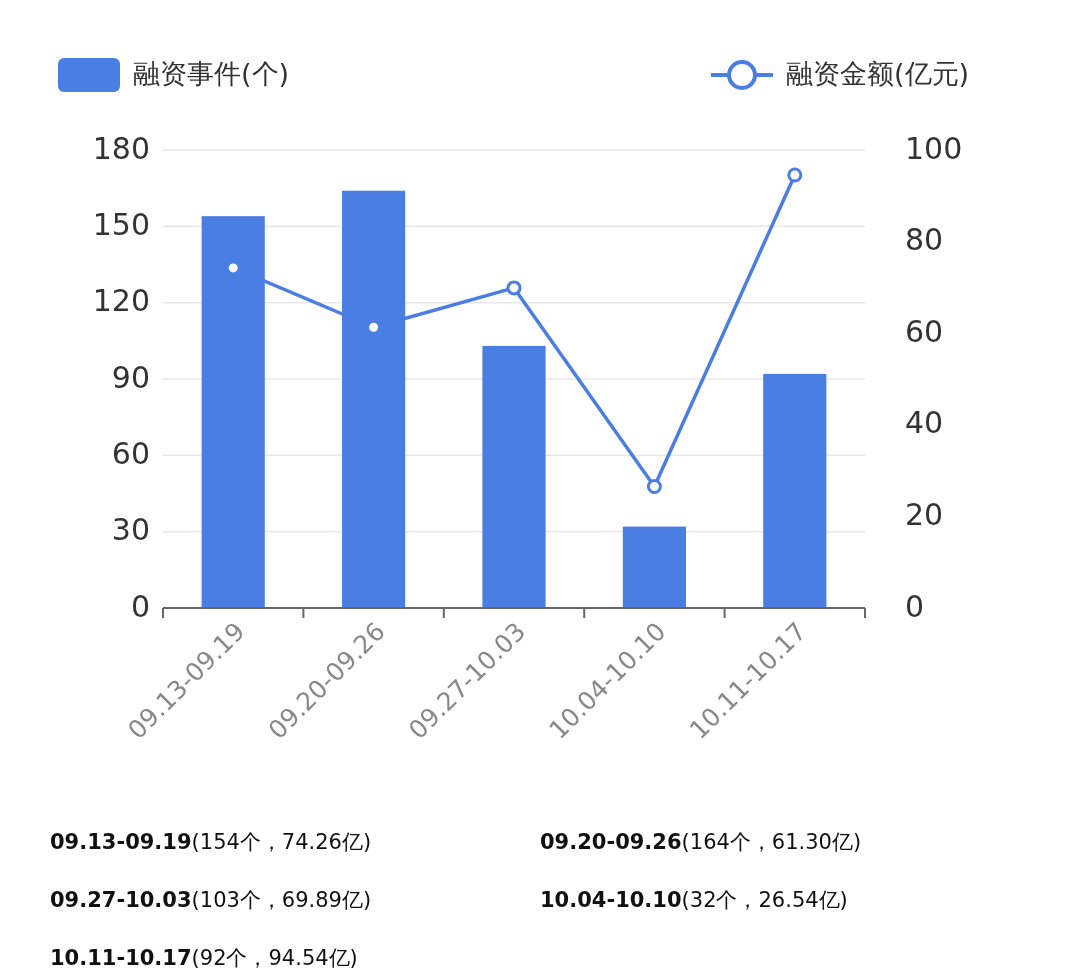 This screenshot has width=1080, height=976. What do you see at coordinates (121, 958) in the screenshot?
I see `category-label: 10.11-10.17` at bounding box center [121, 958].